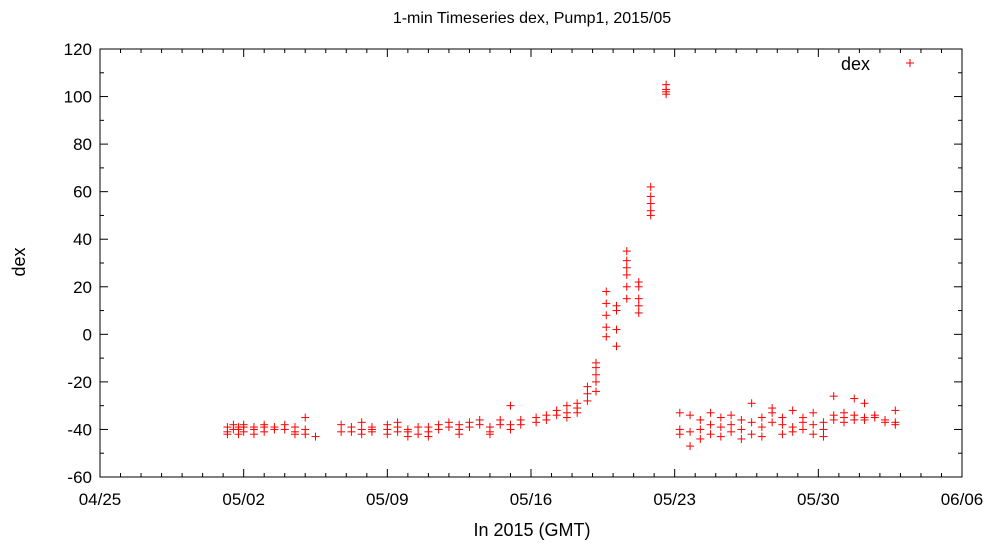 The height and width of the screenshot is (552, 998). What do you see at coordinates (82, 239) in the screenshot?
I see `y-tick-label: 40` at bounding box center [82, 239].